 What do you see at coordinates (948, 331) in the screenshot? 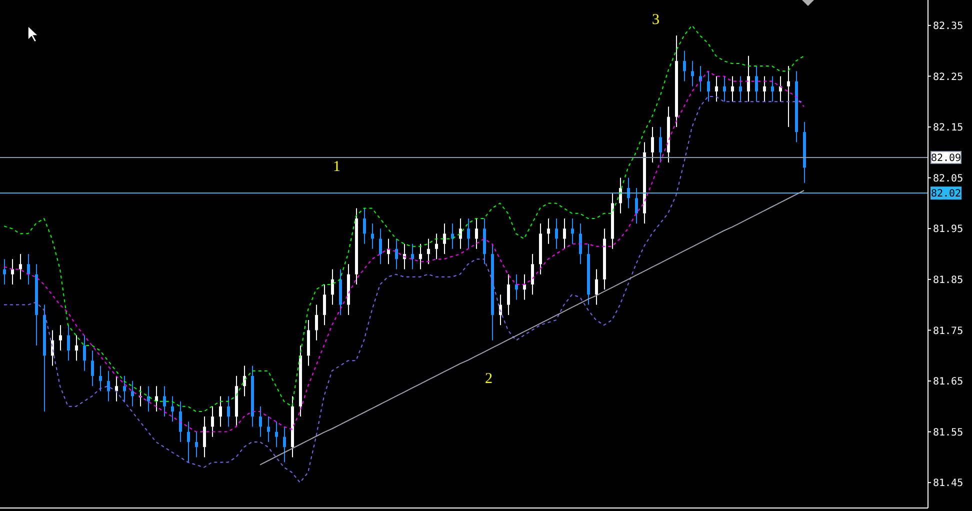
I see `y-tick-label: 81.75` at bounding box center [948, 331].